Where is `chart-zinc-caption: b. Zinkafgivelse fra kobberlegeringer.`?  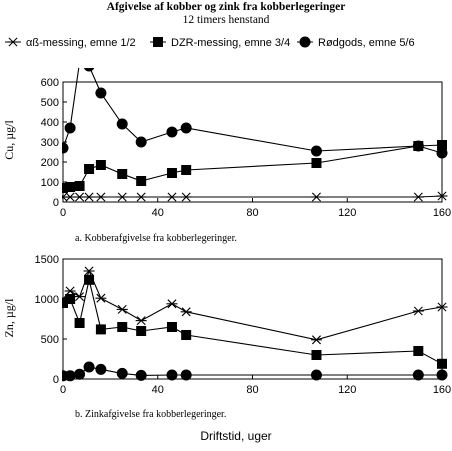 chart-zinc-caption: b. Zinkafgivelse fra kobberlegeringer. is located at coordinates (150, 414).